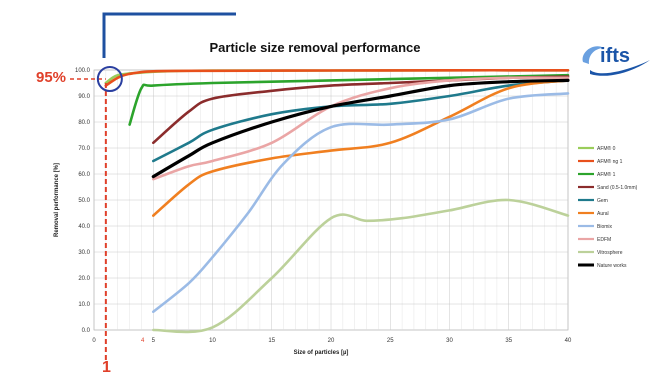 The image size is (667, 374). What do you see at coordinates (86, 331) in the screenshot?
I see `y-tick-label: 0.0` at bounding box center [86, 331].